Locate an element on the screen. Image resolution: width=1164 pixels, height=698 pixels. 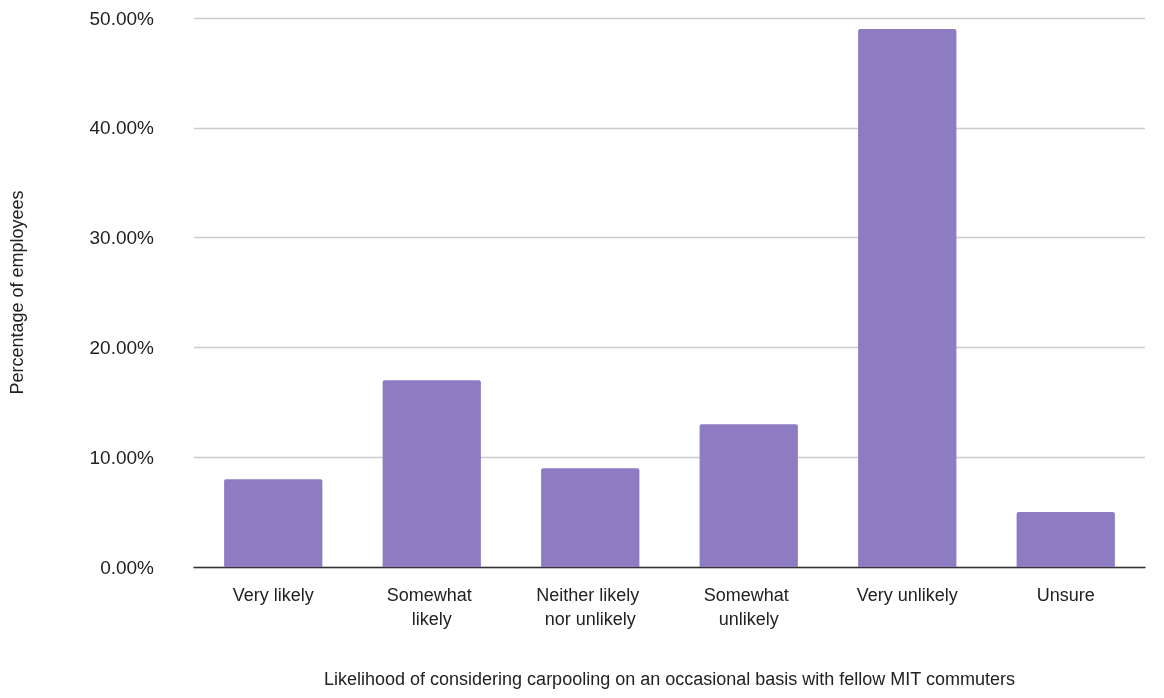
x-tick-label: Unsure is located at coordinates (1065, 595).